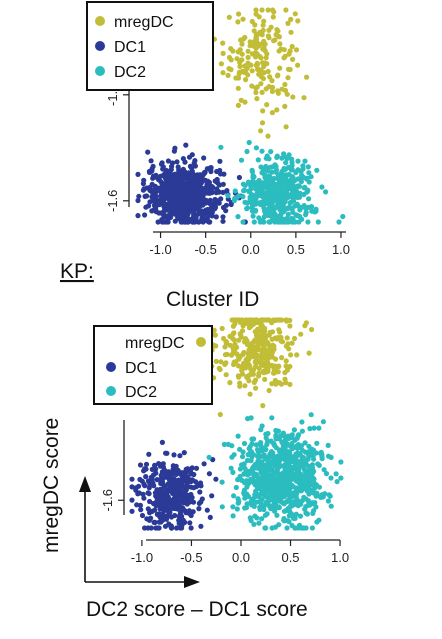  What do you see at coordinates (100, 46) in the screenshot?
I see `p1-legend-marker-dc1` at bounding box center [100, 46].